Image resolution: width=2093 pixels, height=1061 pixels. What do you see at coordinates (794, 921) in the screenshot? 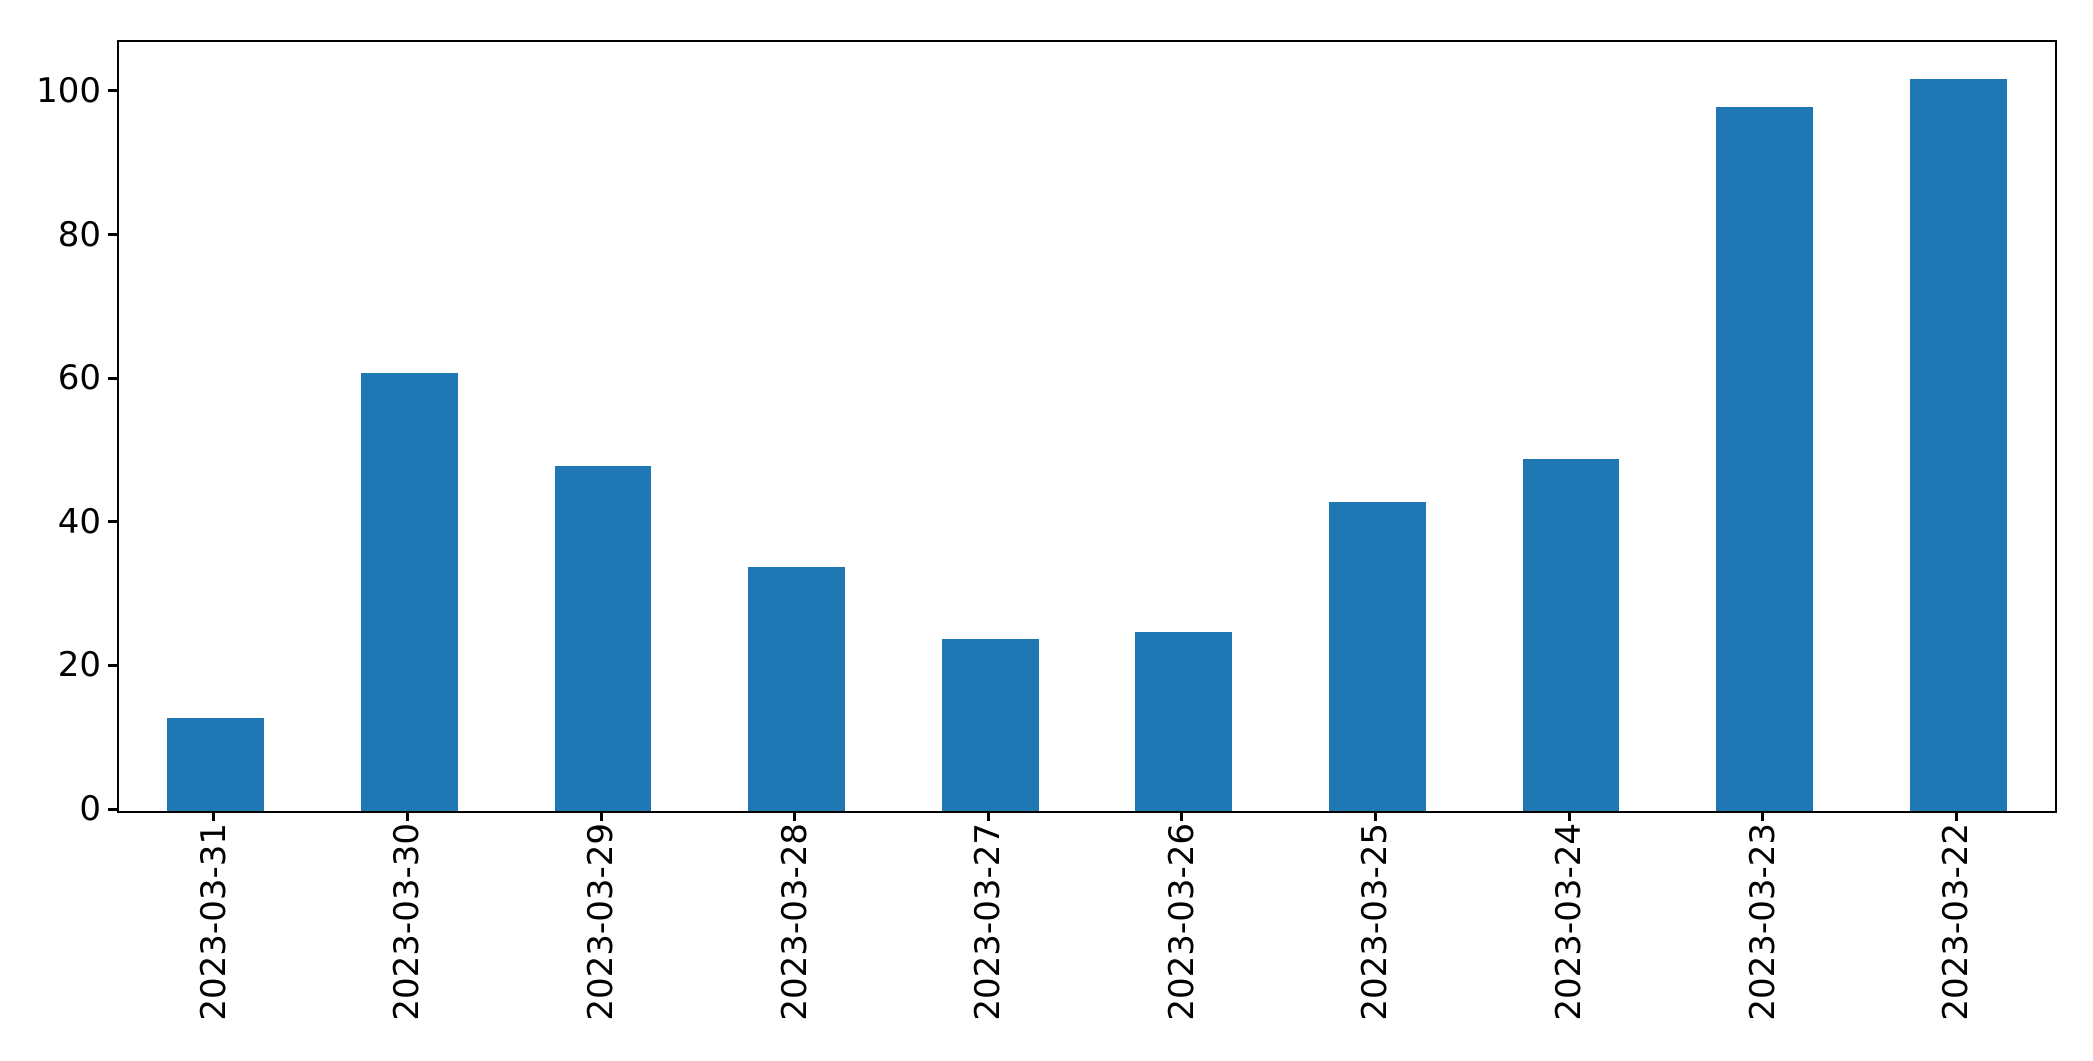
I see `x-tick-label: 2023-03-28` at bounding box center [794, 921].